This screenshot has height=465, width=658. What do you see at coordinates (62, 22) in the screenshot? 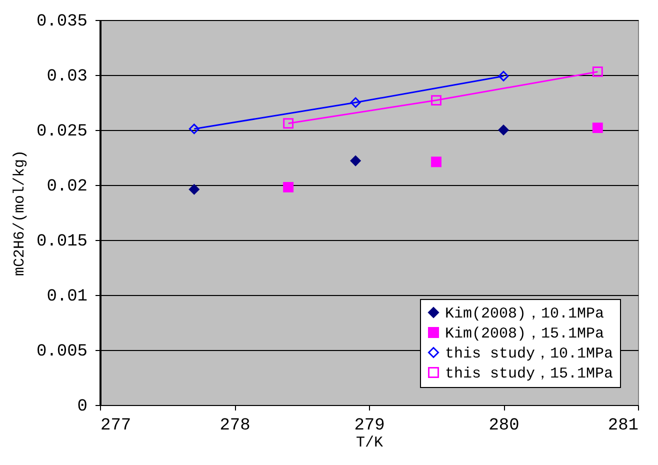
I see `y-tick-label: 0.035` at bounding box center [62, 22].